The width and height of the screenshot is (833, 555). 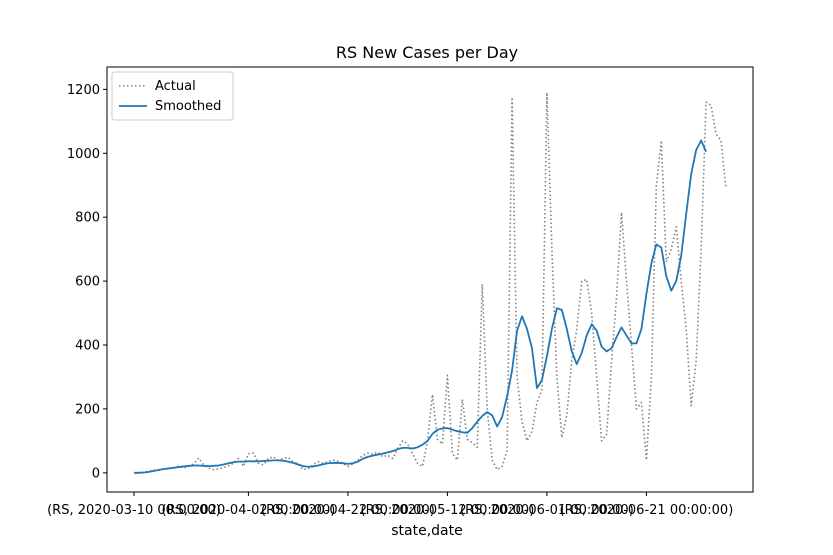 What do you see at coordinates (83, 90) in the screenshot?
I see `y-tick-label: 1200` at bounding box center [83, 90].